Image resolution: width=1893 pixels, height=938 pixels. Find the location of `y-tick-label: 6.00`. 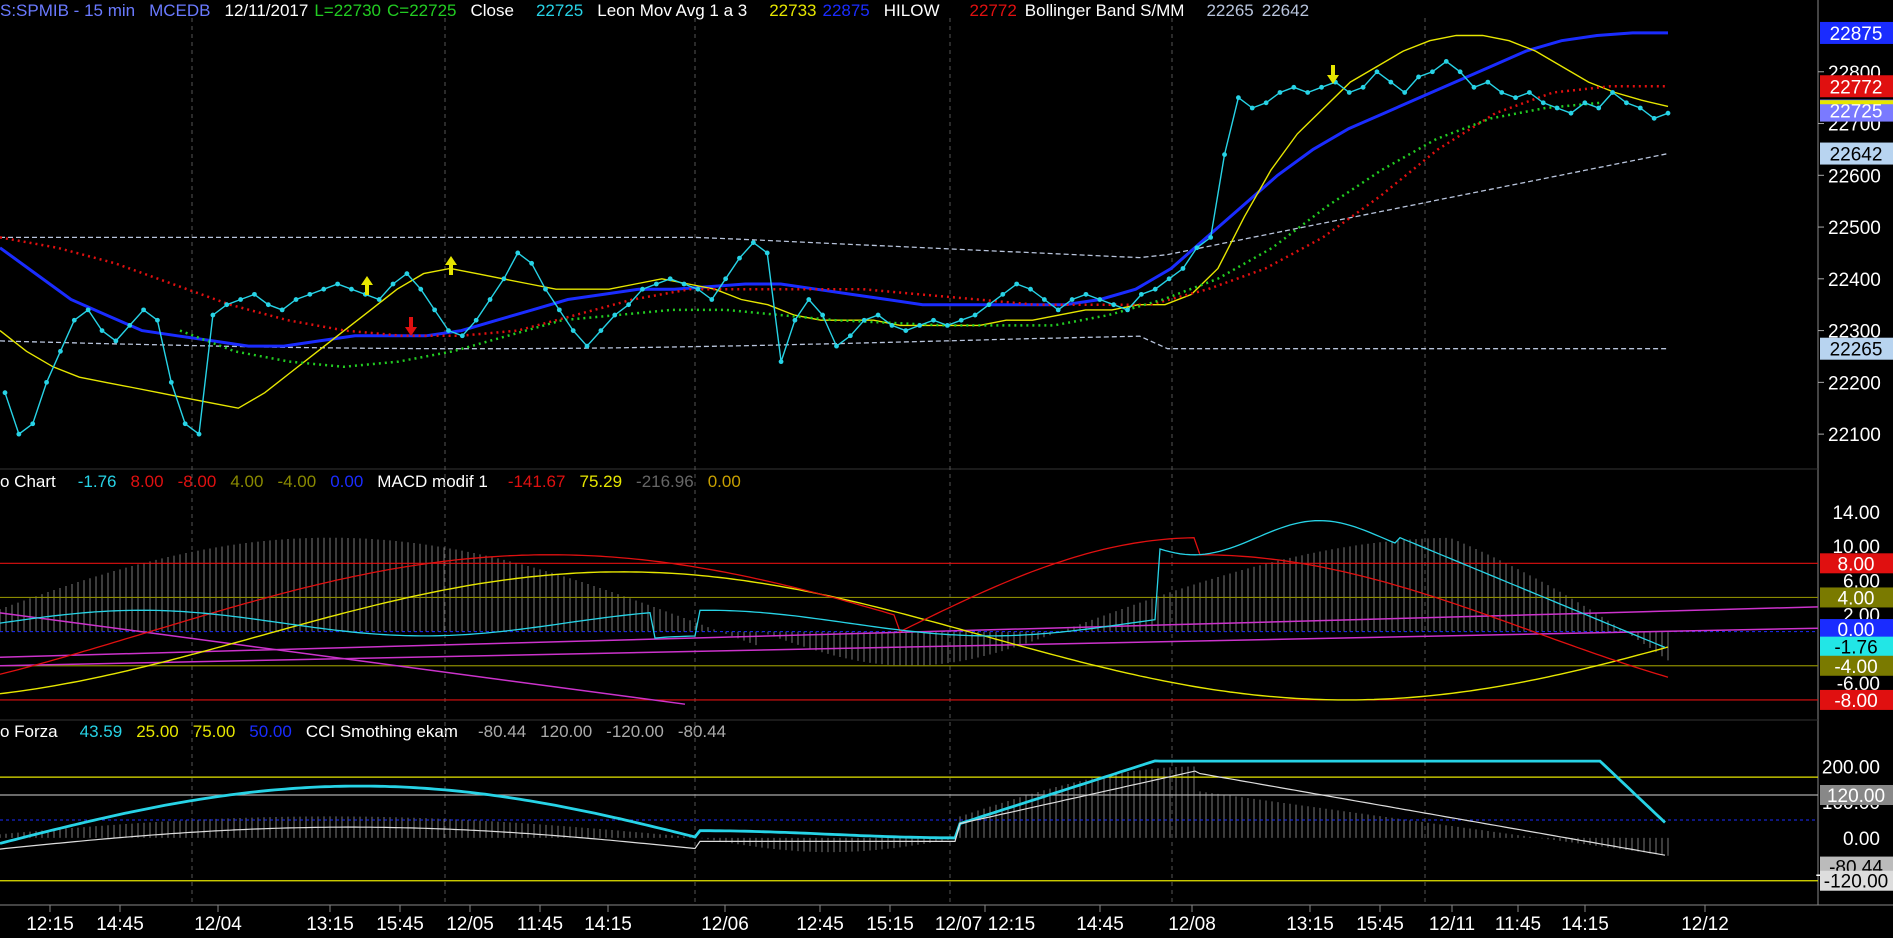

y-tick-label: 6.00 is located at coordinates (1861, 581).